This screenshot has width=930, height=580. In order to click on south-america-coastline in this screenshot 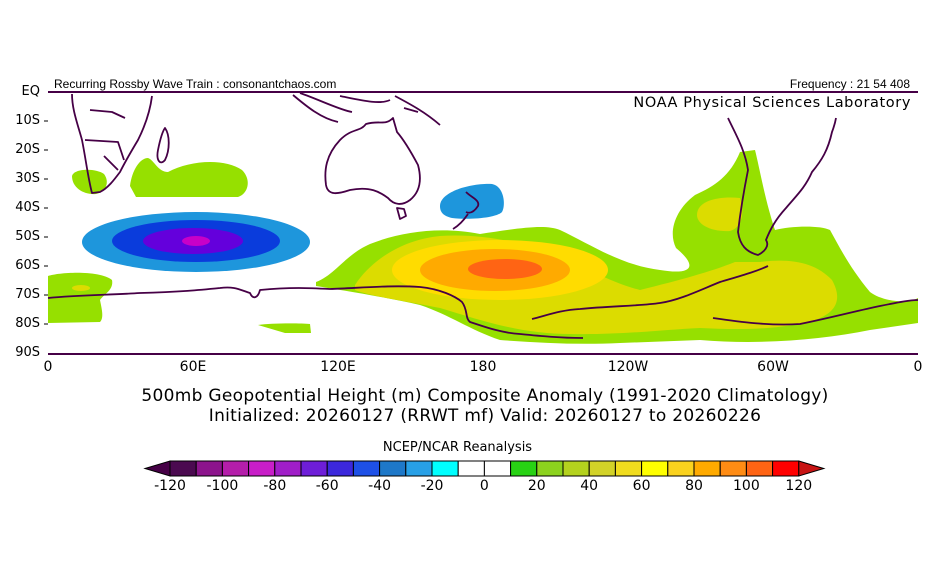, I will do `click(782, 186)`.